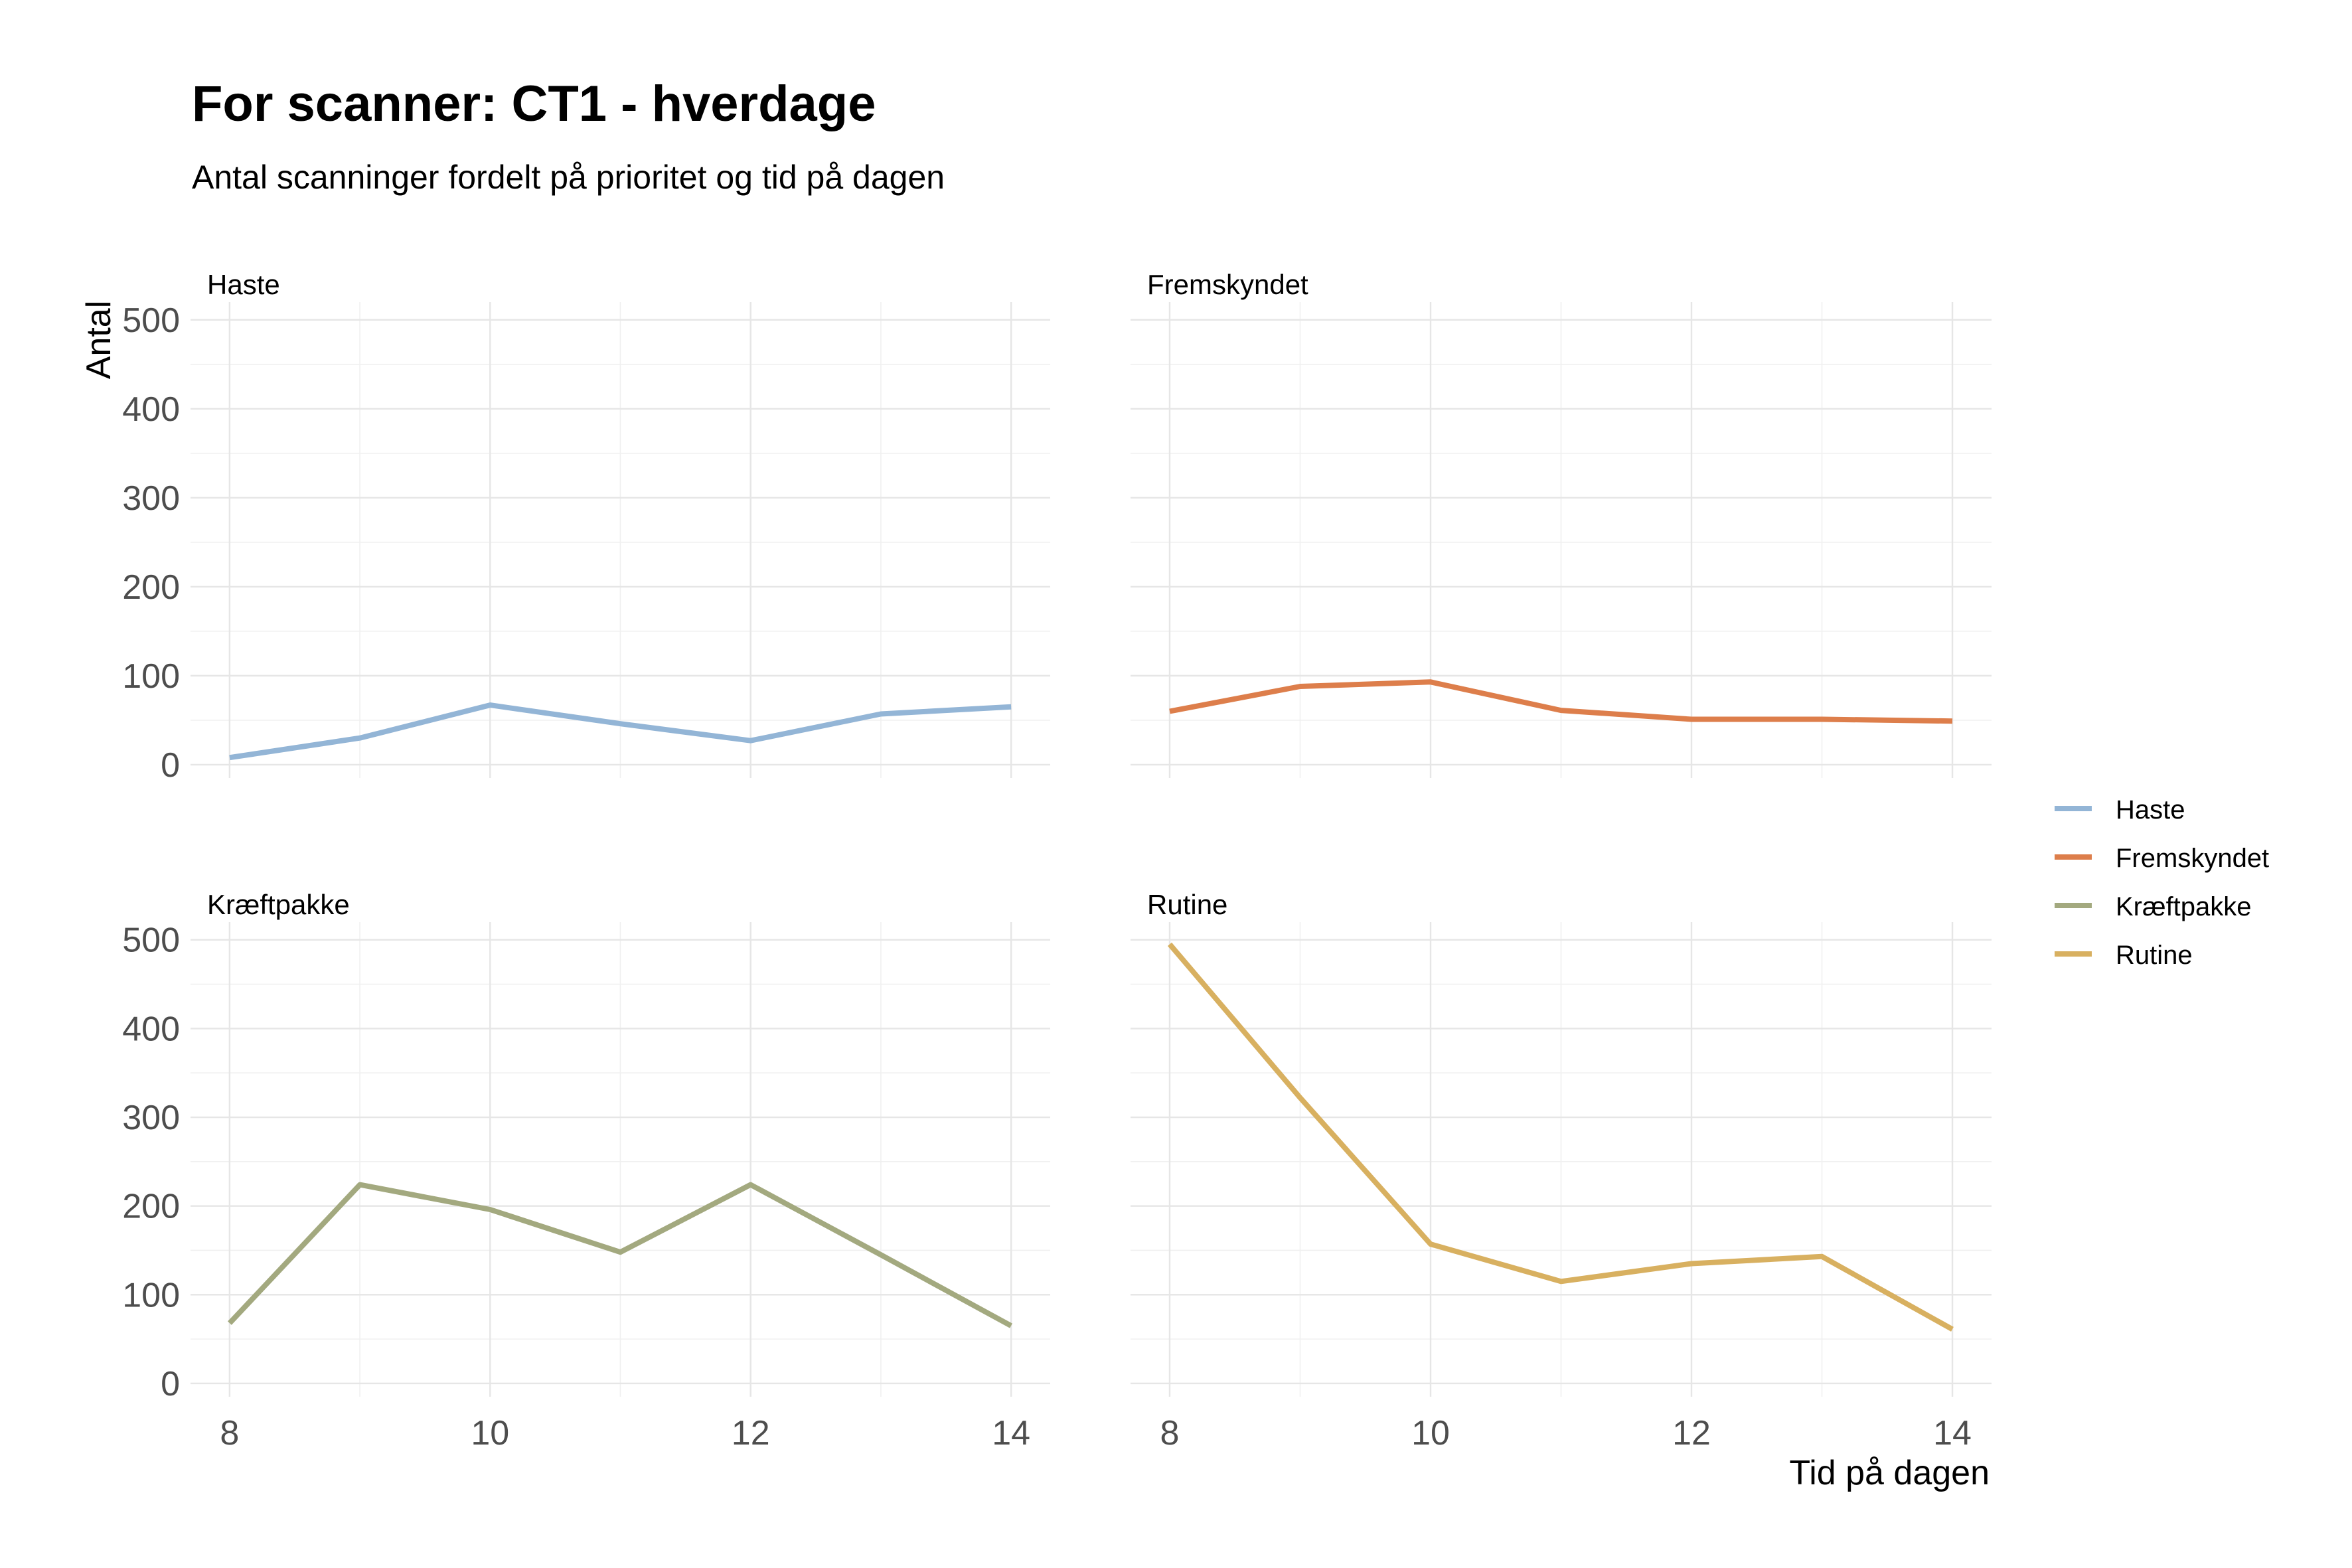 This screenshot has width=2352, height=1568. I want to click on facet-strip-label: Fremskyndet, so click(1227, 284).